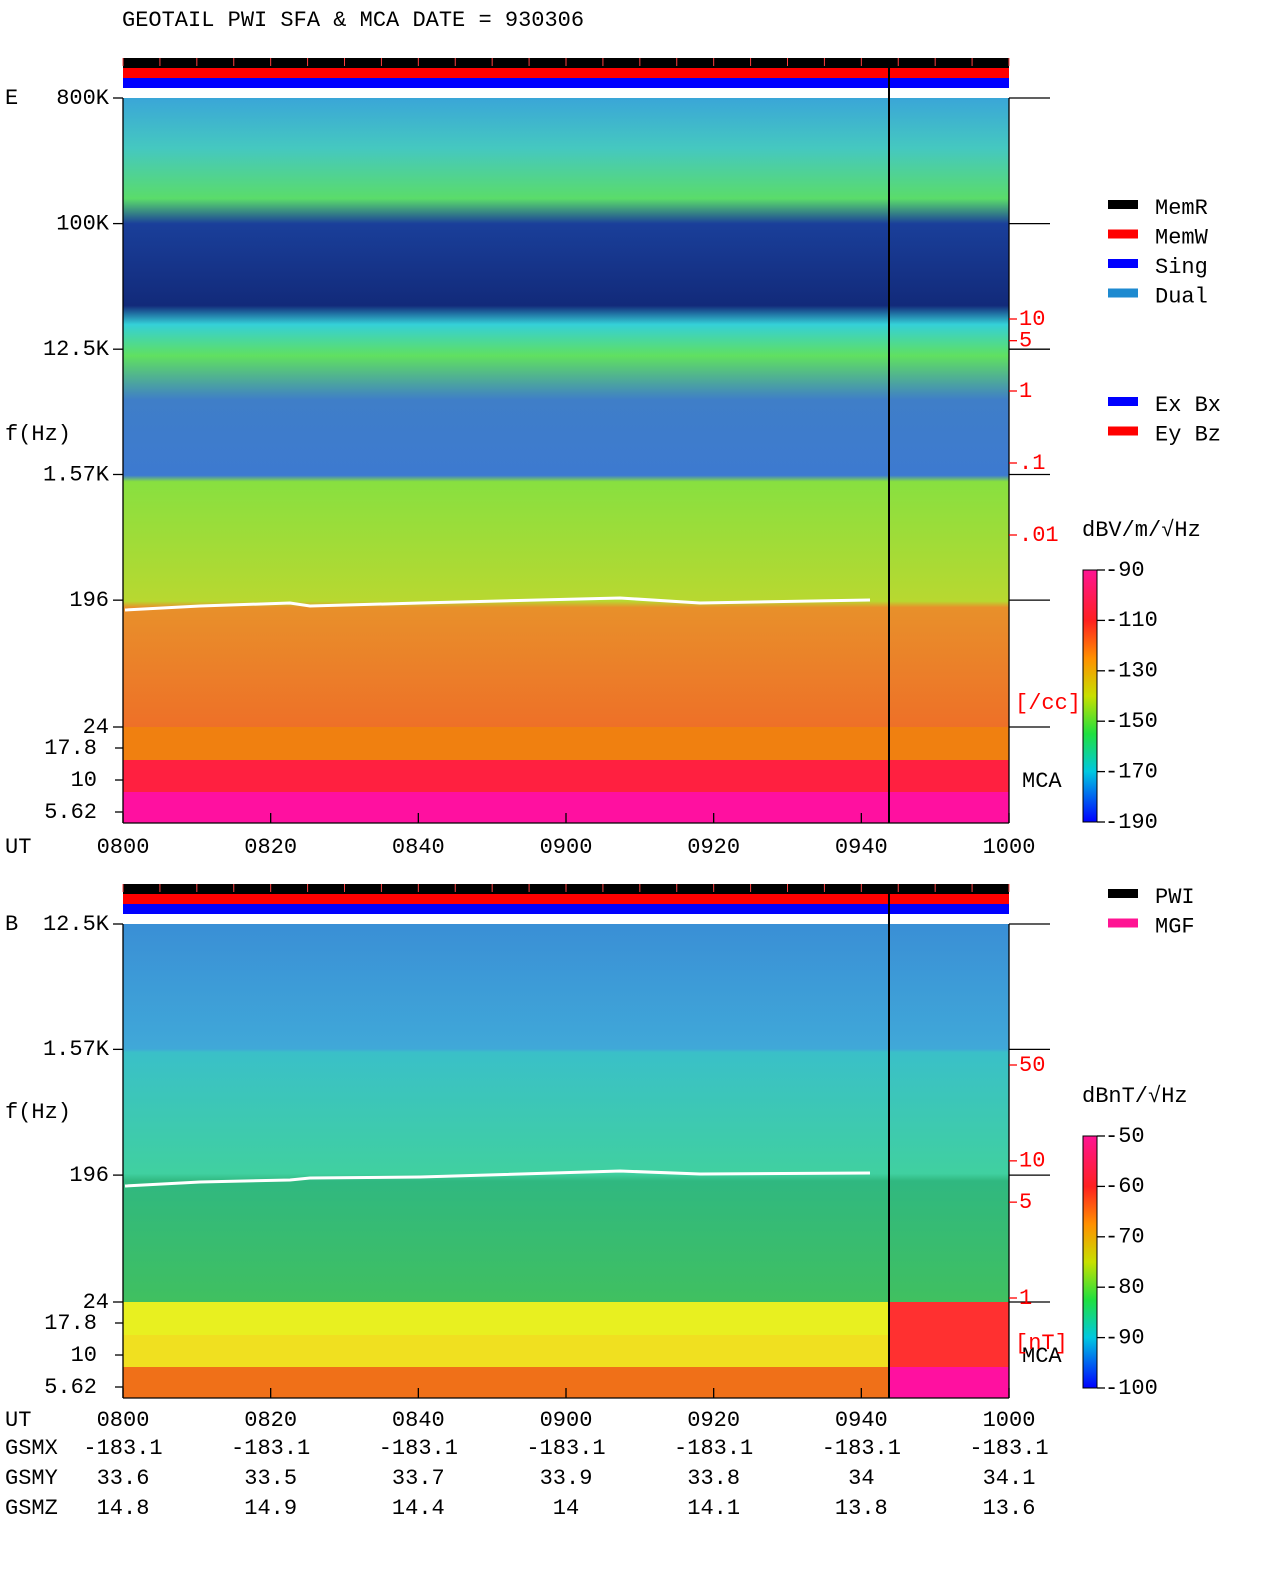  What do you see at coordinates (1131, 671) in the screenshot?
I see `colorbar-tick-label: -130` at bounding box center [1131, 671].